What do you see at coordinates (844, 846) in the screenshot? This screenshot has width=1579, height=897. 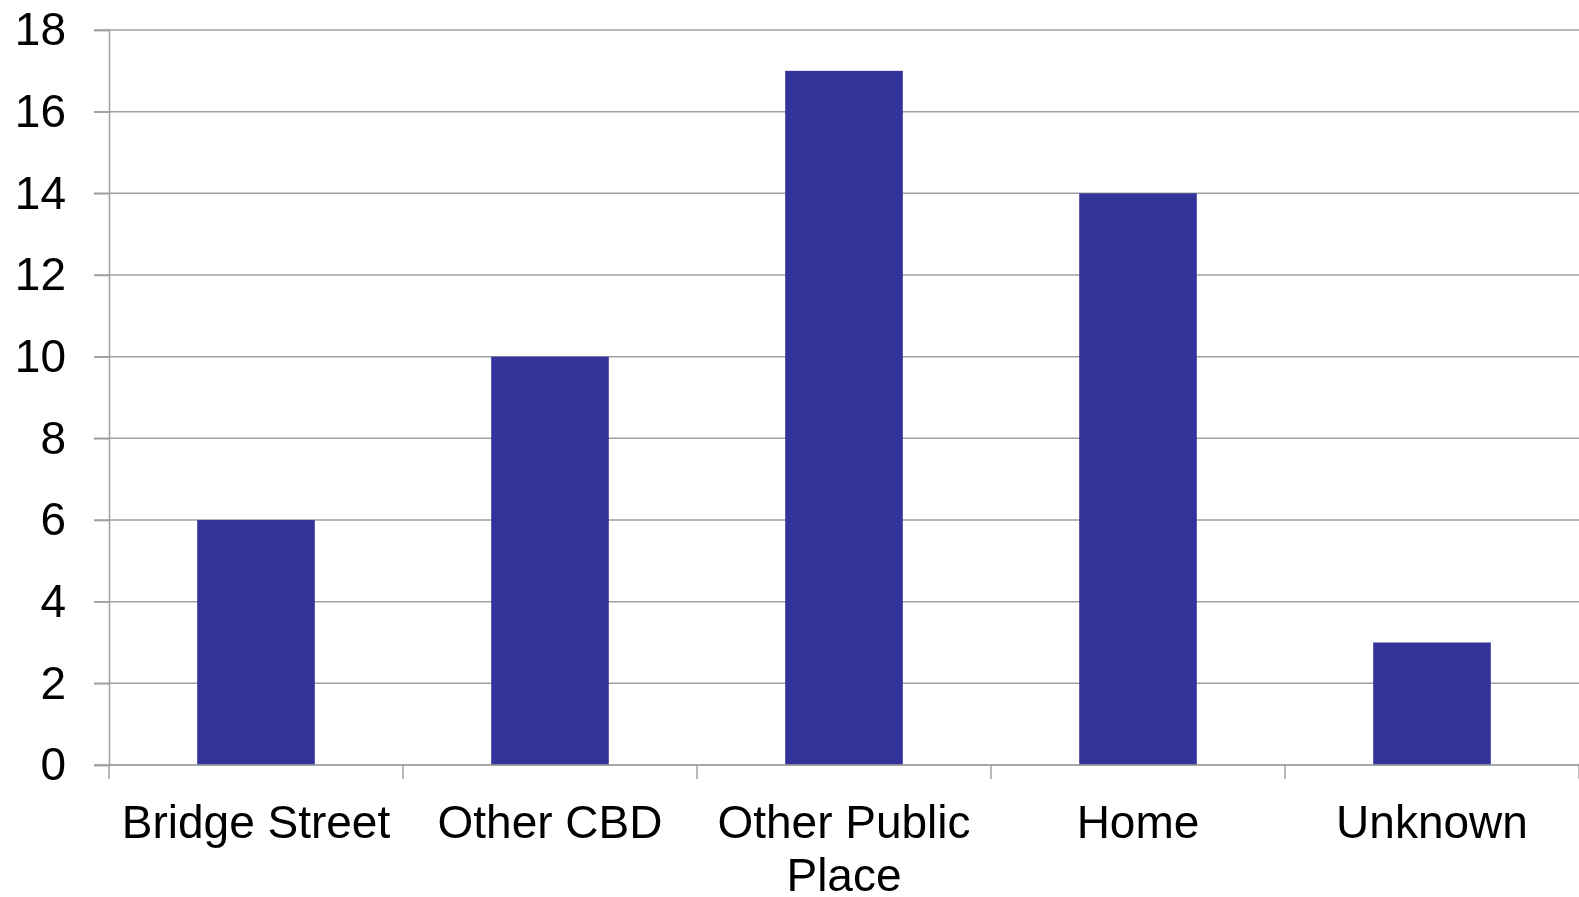 I see `x-tick-label: Other Public Place` at bounding box center [844, 846].